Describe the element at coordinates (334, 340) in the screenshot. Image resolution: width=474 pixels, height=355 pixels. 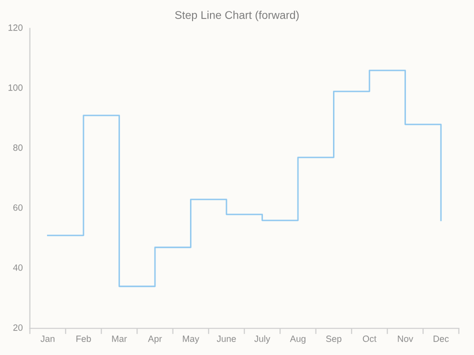
I see `x-tick-label: Sep` at that location.